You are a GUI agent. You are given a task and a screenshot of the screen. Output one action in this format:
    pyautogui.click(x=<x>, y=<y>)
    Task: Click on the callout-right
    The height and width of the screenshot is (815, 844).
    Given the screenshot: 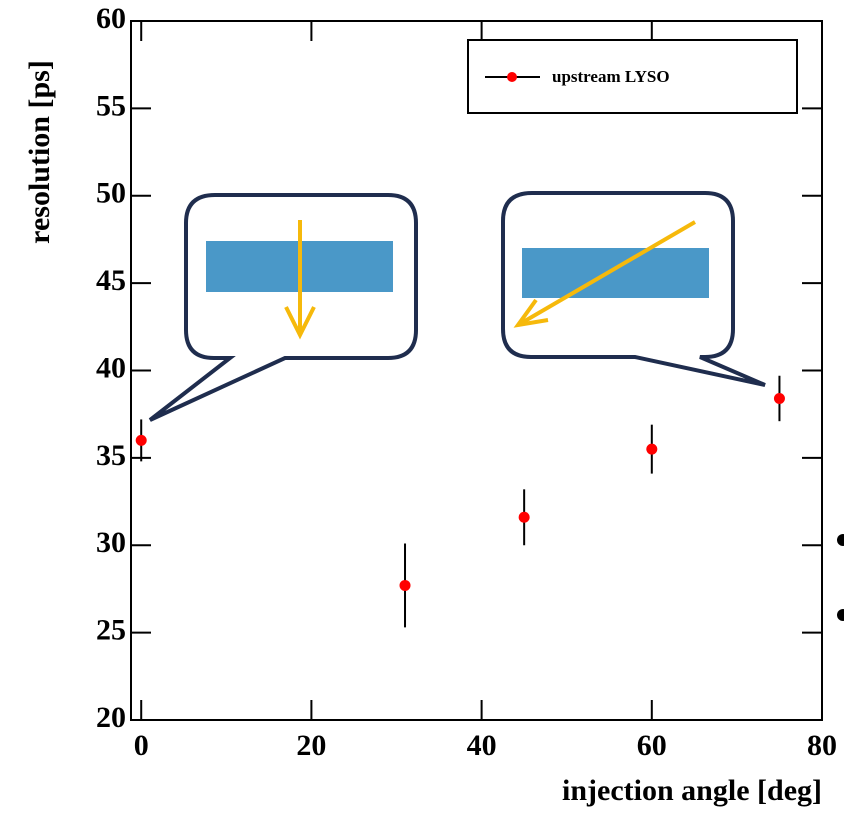 What is the action you would take?
    pyautogui.click(x=633, y=289)
    